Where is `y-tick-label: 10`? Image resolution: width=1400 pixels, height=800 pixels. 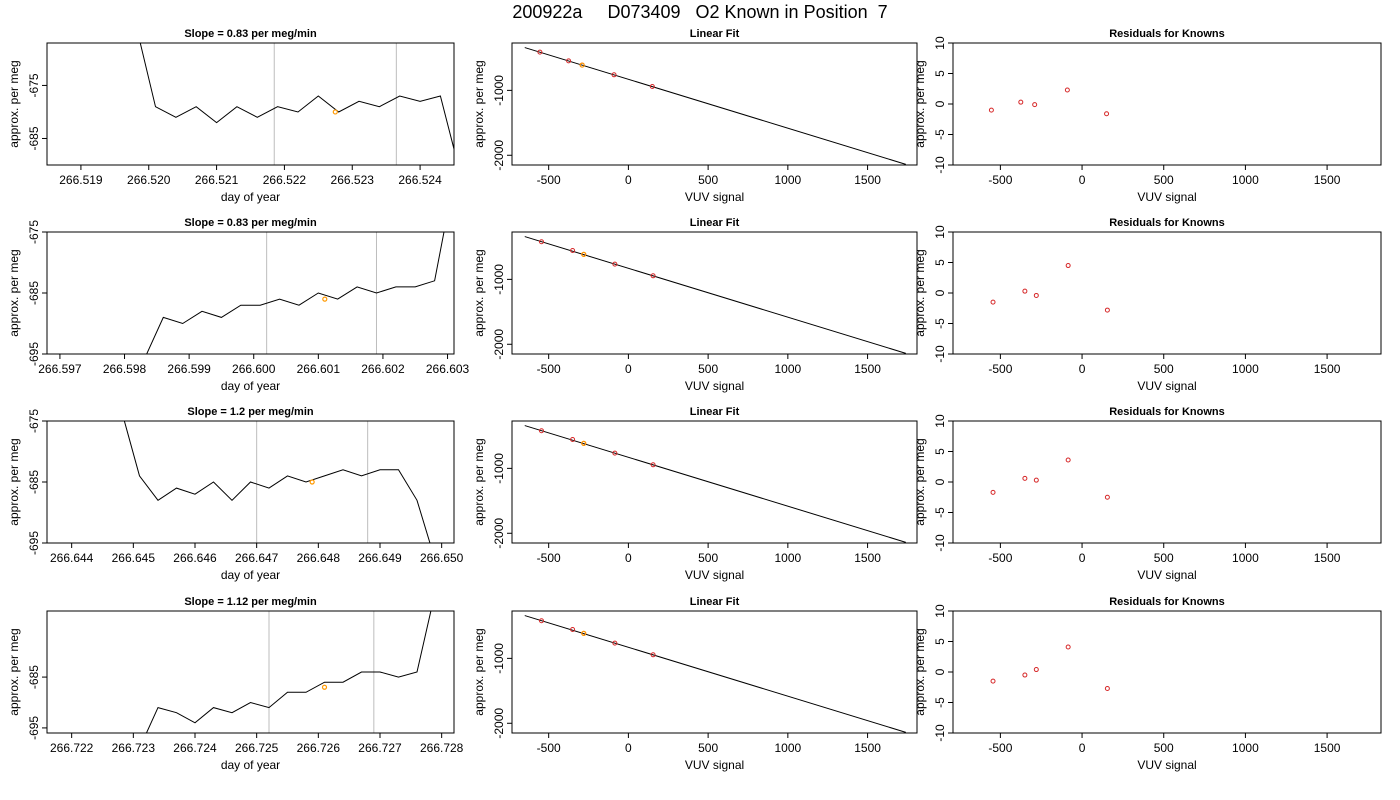 y-tick-label: 10 is located at coordinates (940, 611).